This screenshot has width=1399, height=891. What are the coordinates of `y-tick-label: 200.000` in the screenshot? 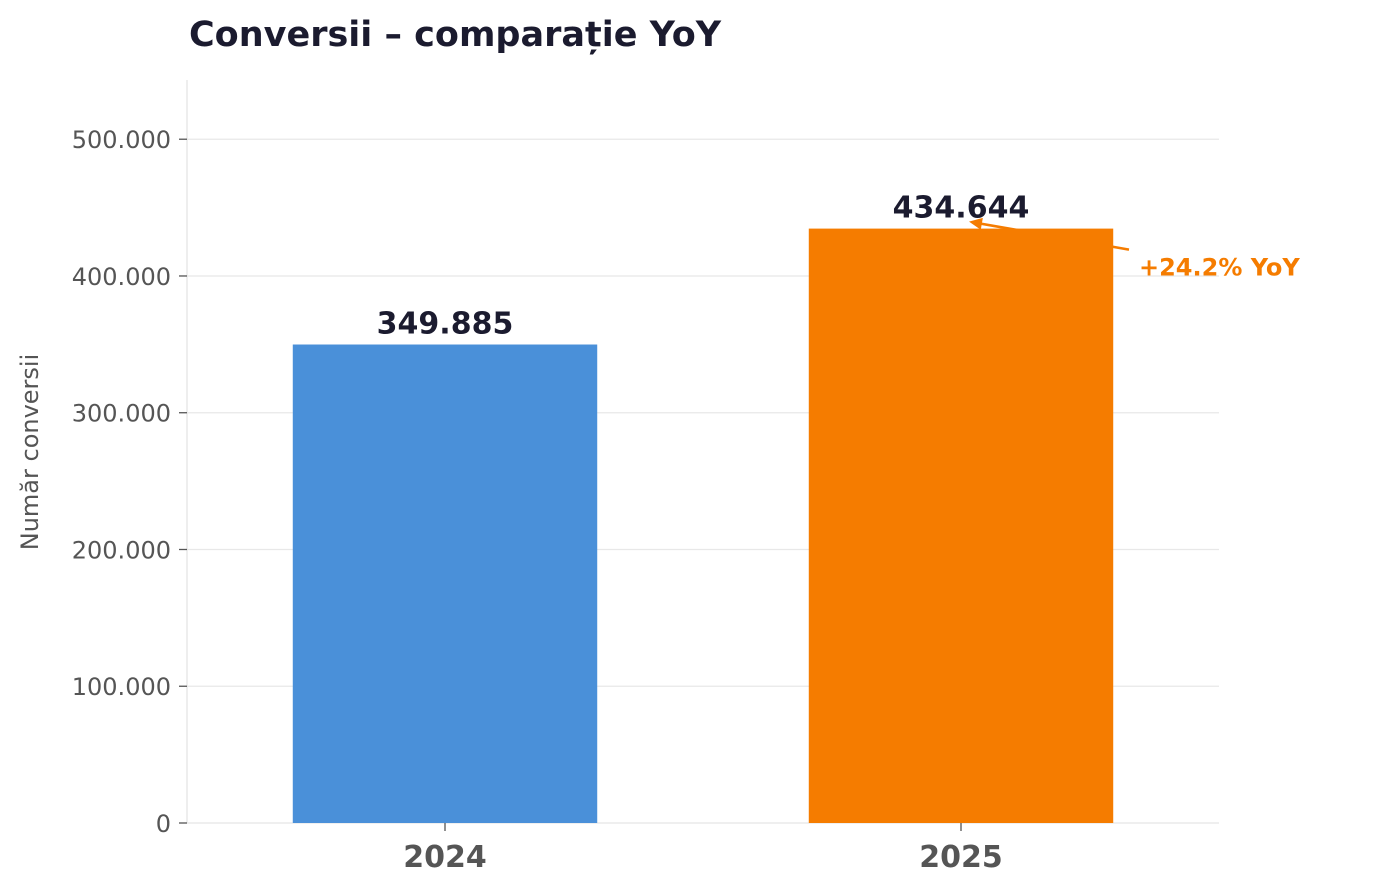 It's located at (121, 550).